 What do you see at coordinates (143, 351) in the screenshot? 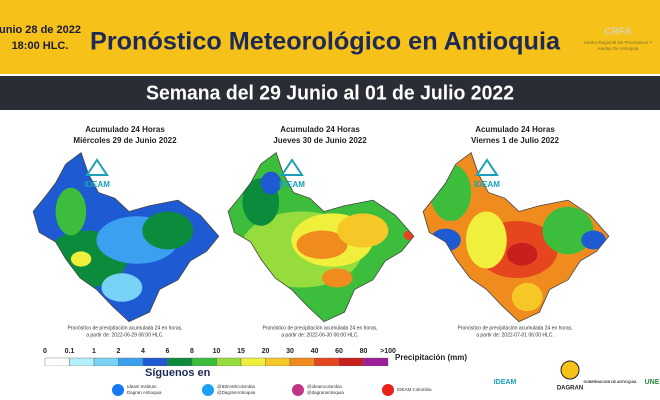
I see `legend-label: 4` at bounding box center [143, 351].